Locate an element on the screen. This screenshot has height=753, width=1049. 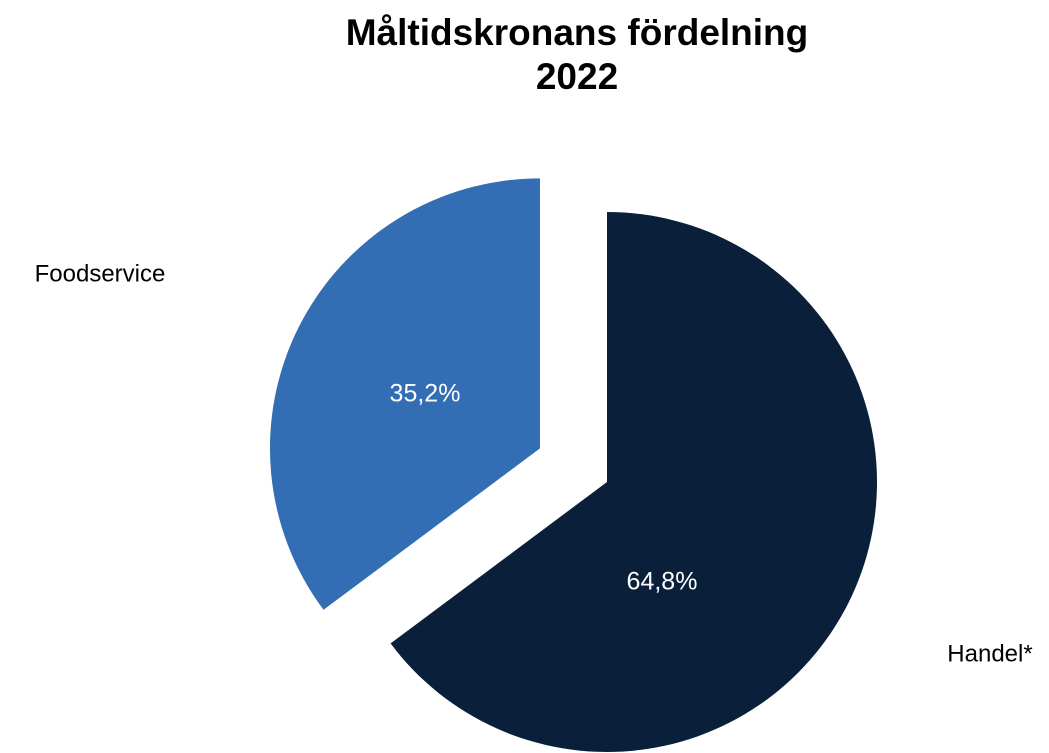
value-label: 35,2% is located at coordinates (425, 394).